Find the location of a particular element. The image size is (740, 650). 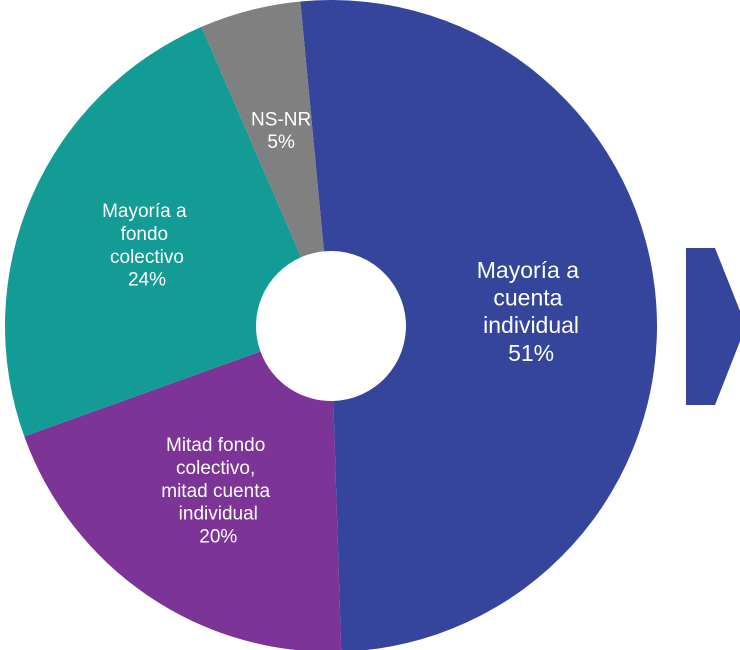

segment-label: Mayoría a fondo colectivo is located at coordinates (147, 234).